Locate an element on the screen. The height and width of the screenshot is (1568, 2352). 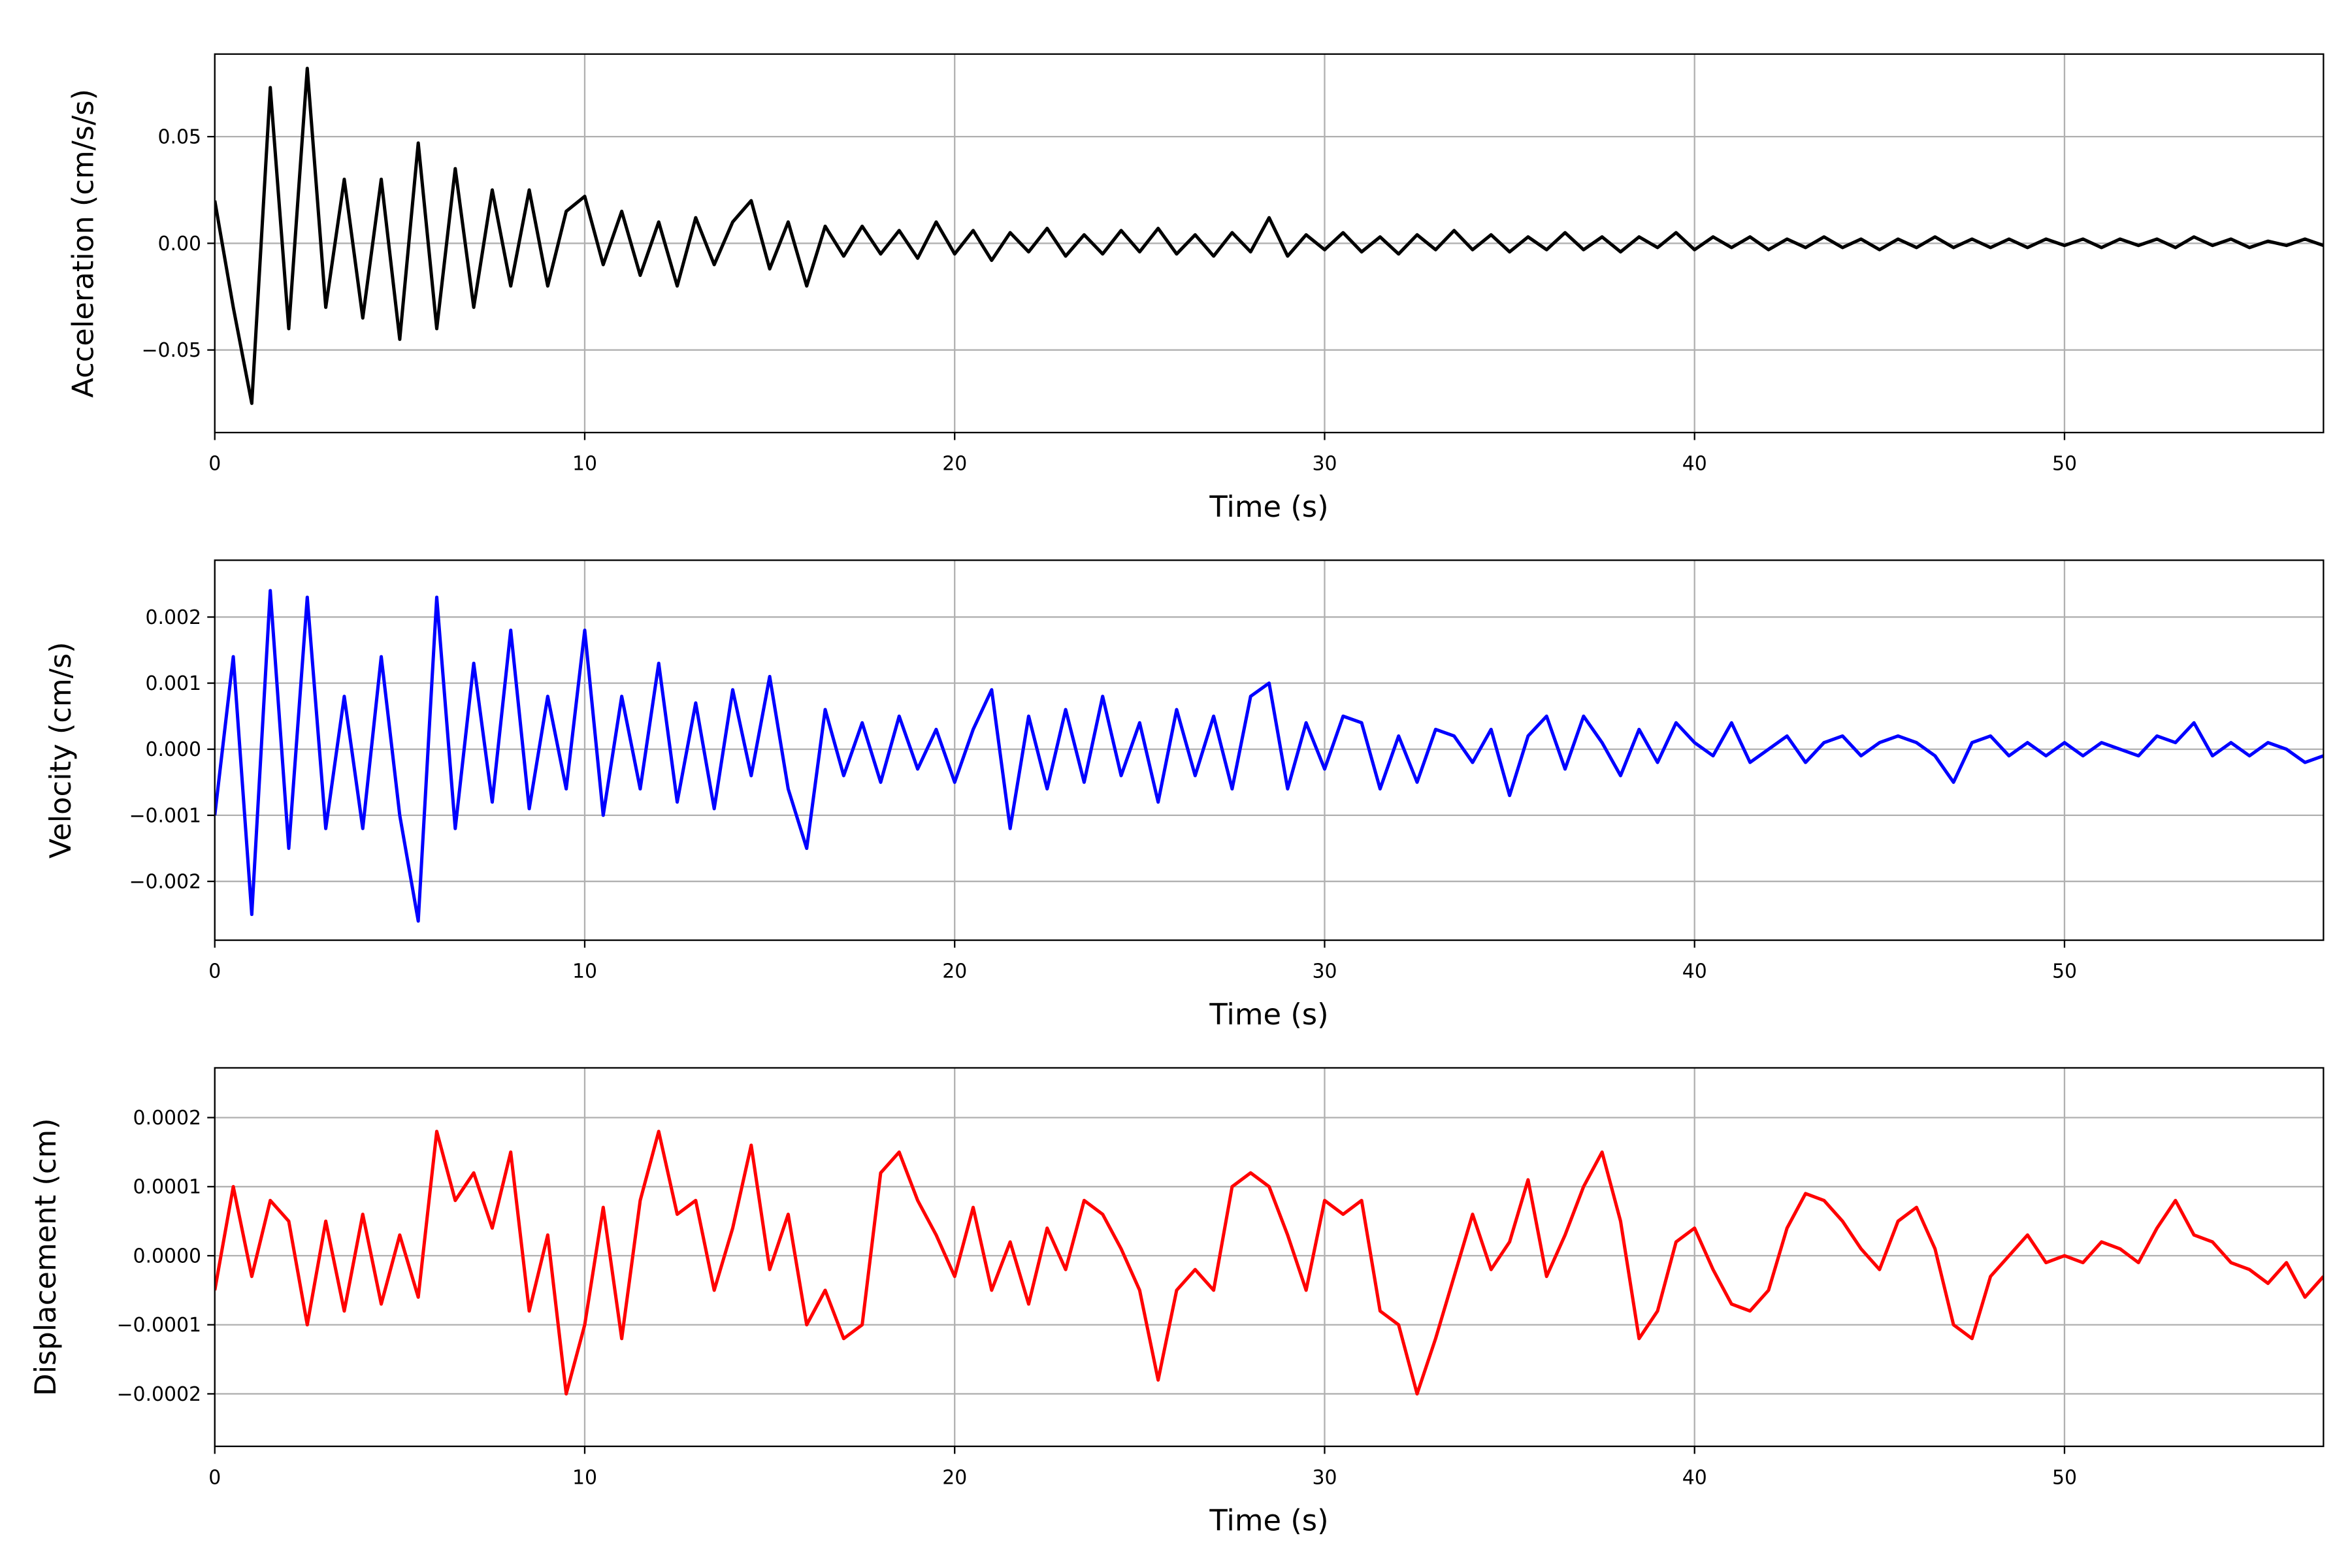
y-axis-label: Velocity (cm/s) is located at coordinates (60, 750).